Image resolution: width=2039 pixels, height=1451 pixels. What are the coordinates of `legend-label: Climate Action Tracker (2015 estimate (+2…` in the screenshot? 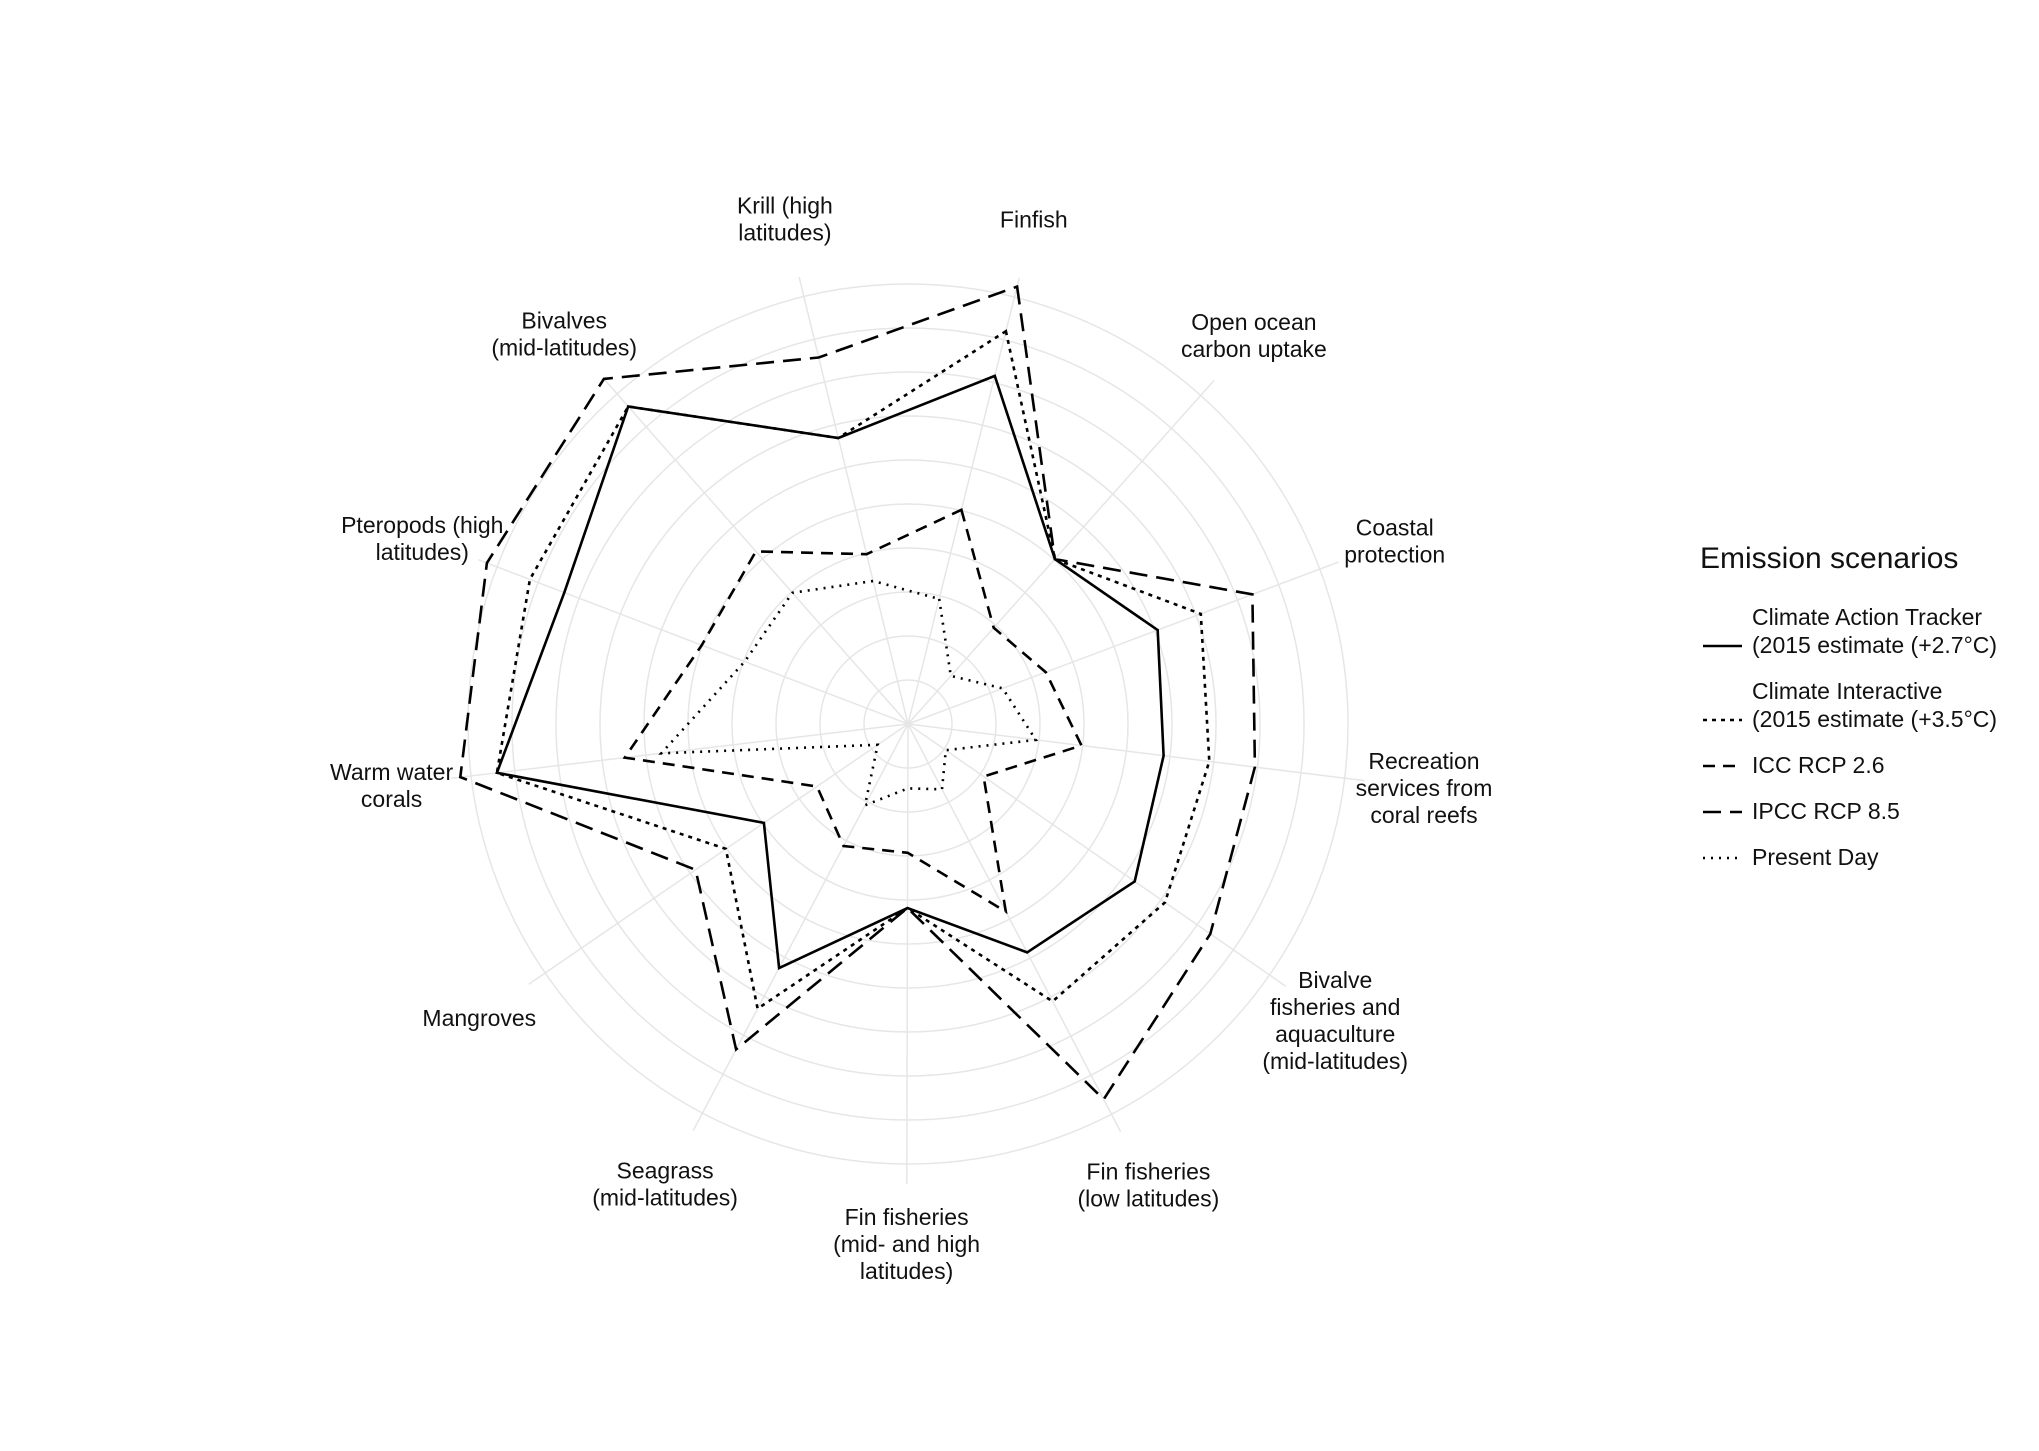 It's located at (1874, 631).